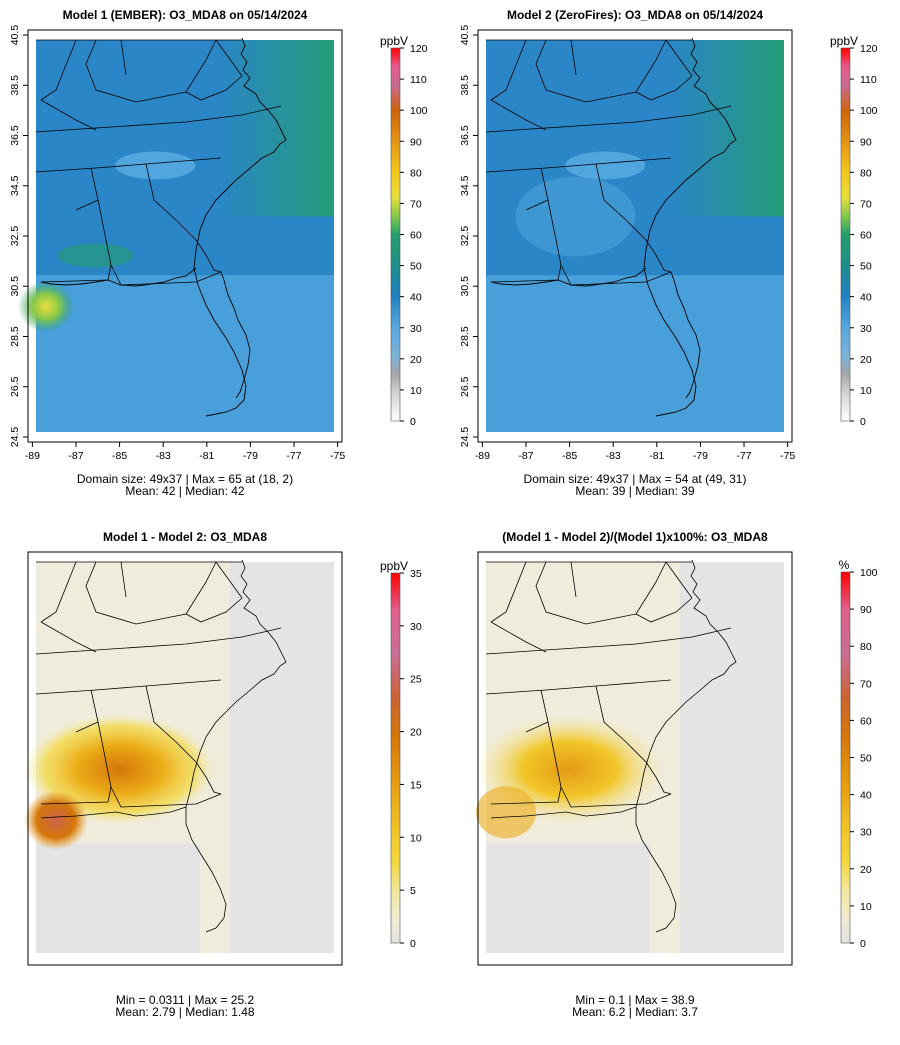  What do you see at coordinates (635, 1012) in the screenshot?
I see `stats-line-2: Mean: 6.2 | Median: 3.7` at bounding box center [635, 1012].